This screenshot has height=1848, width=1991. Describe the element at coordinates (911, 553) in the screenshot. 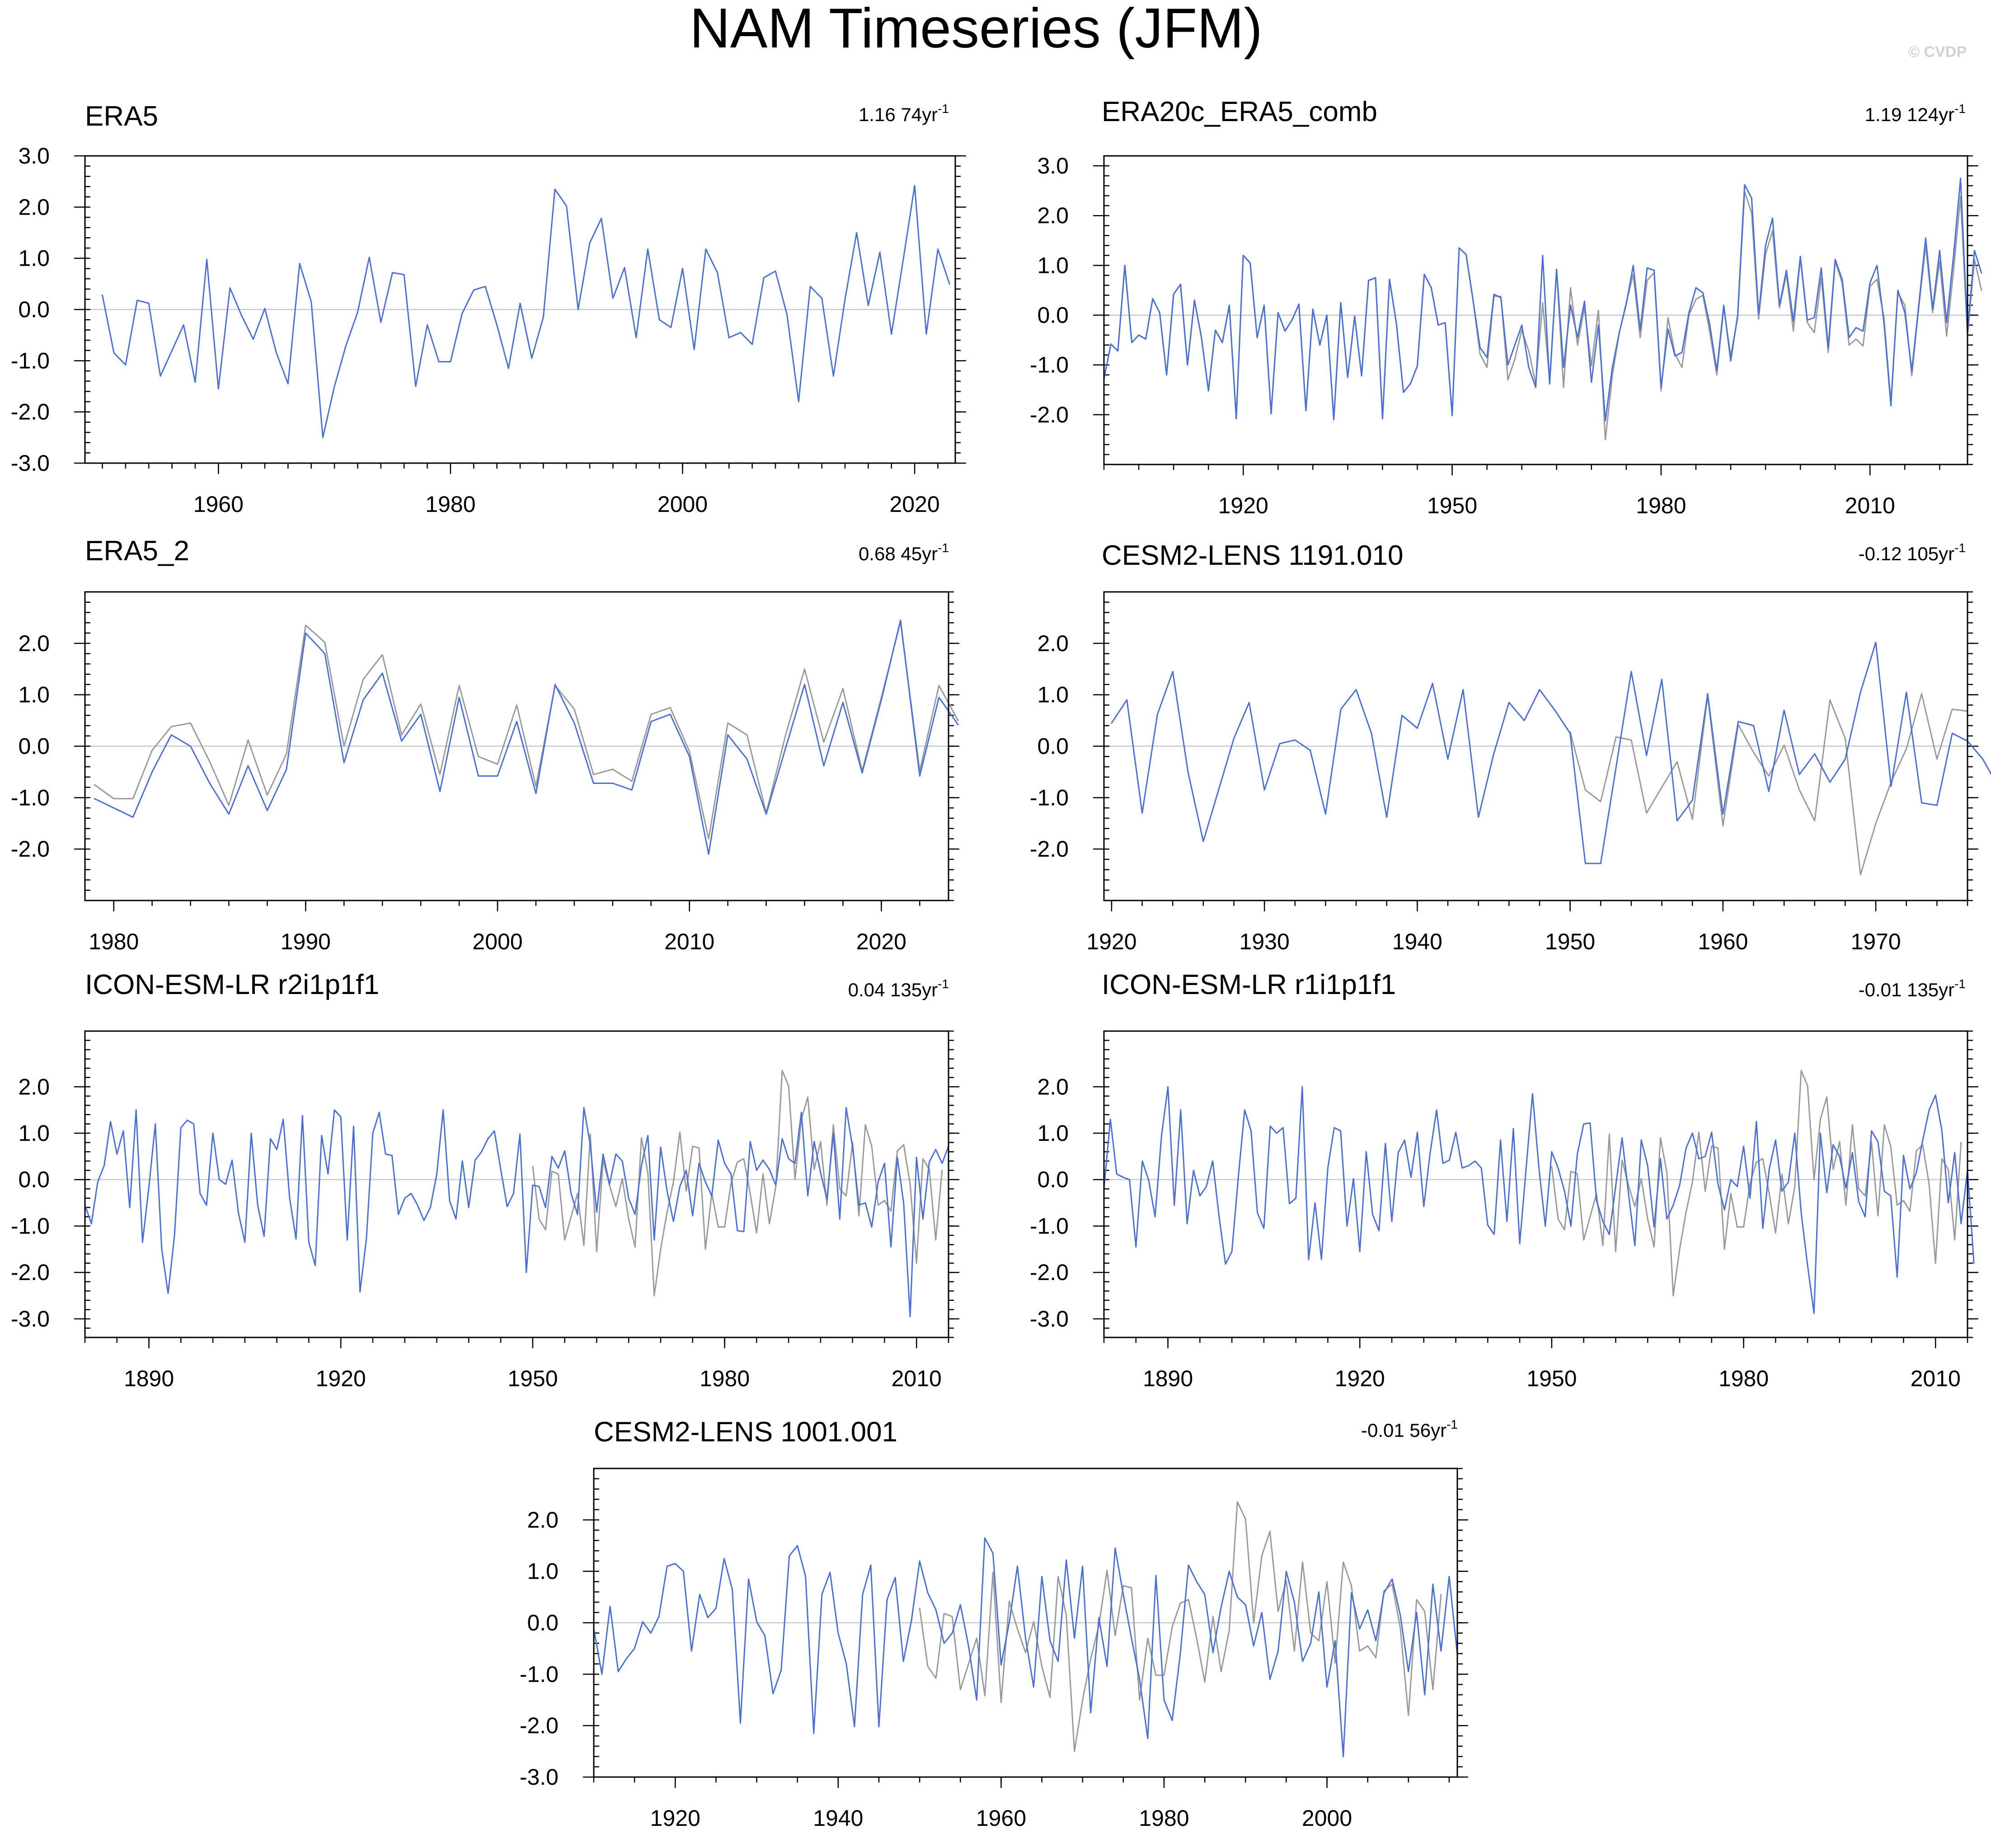

I see `stat-years: 45` at that location.